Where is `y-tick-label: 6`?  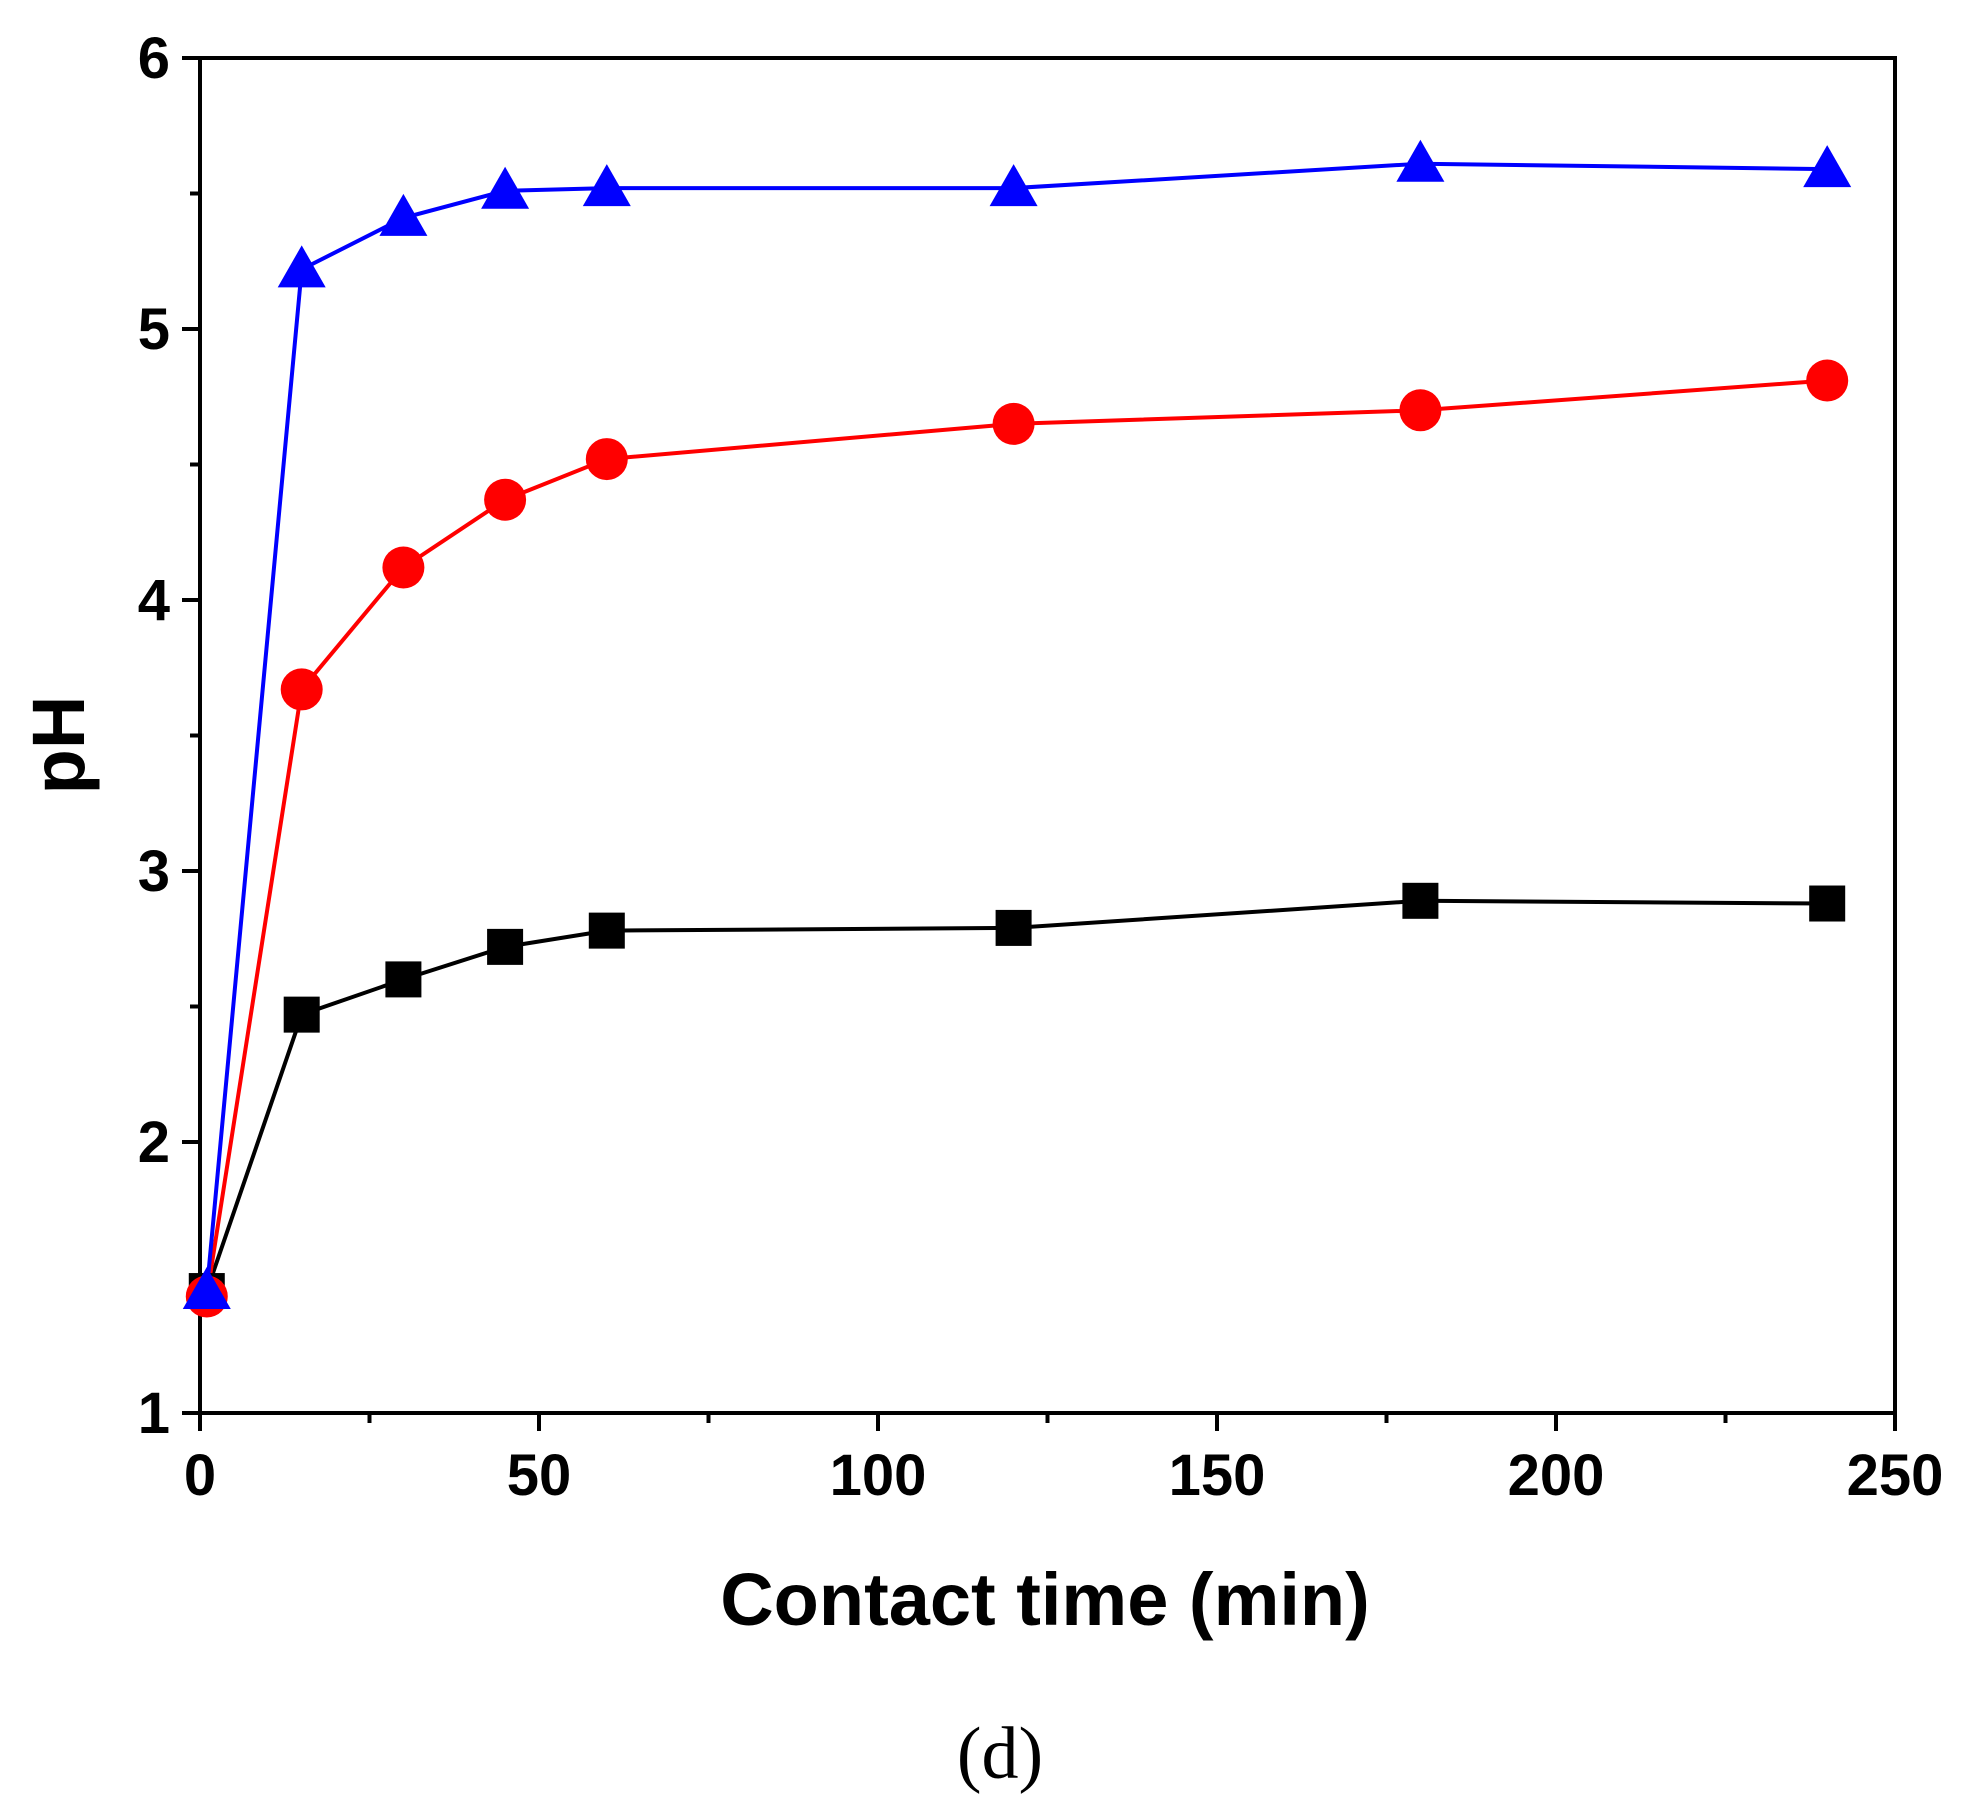
y-tick-label: 6 is located at coordinates (154, 58).